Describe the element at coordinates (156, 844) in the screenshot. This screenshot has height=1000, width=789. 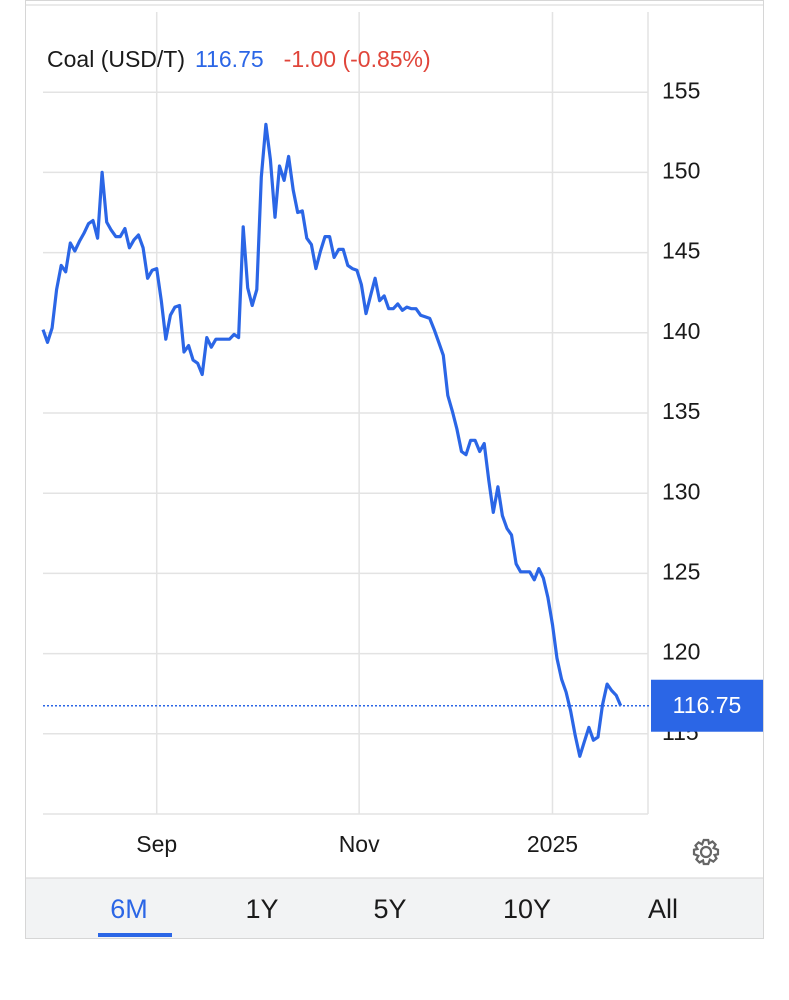
I see `x-tick-label: Sep` at that location.